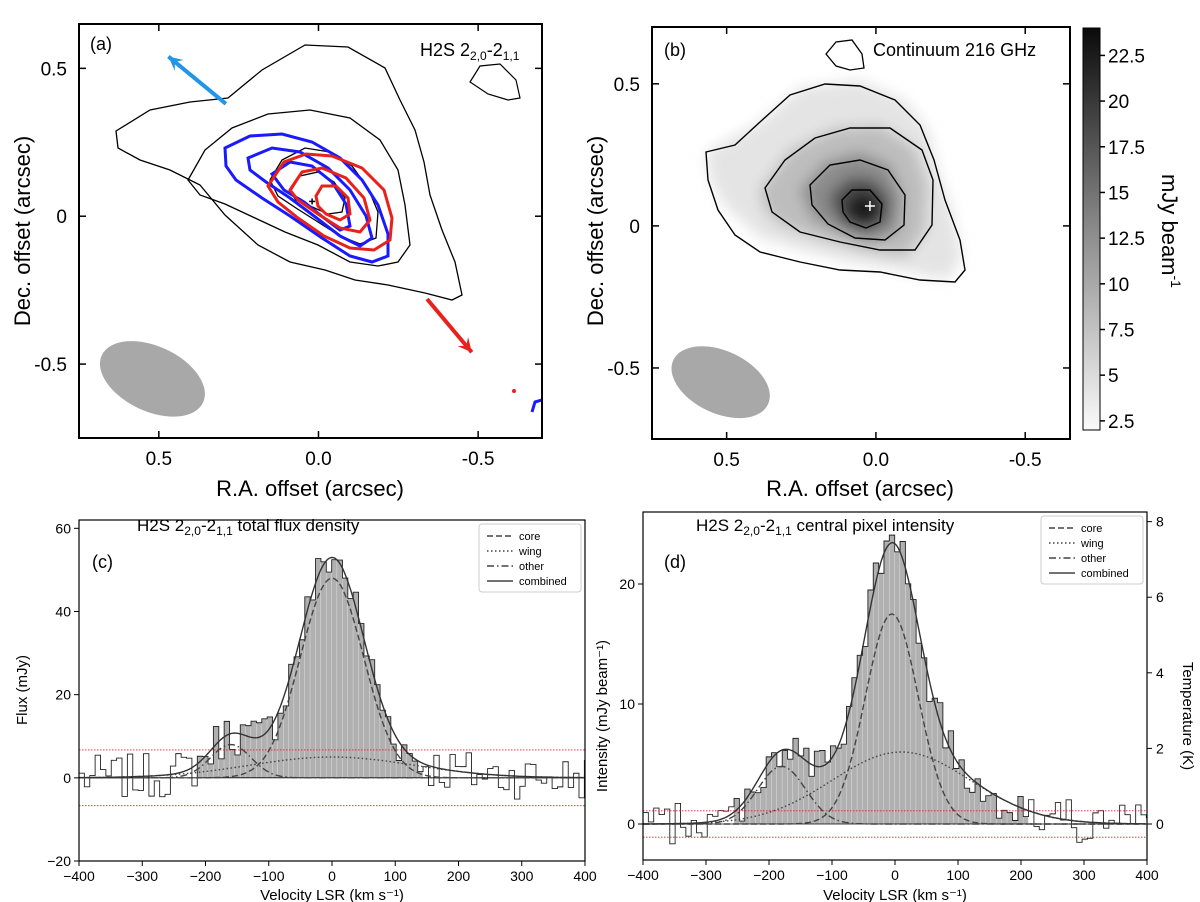 This screenshot has height=902, width=1200. Describe the element at coordinates (478, 459) in the screenshot. I see `panel-a-xtick-label: -0.5` at that location.